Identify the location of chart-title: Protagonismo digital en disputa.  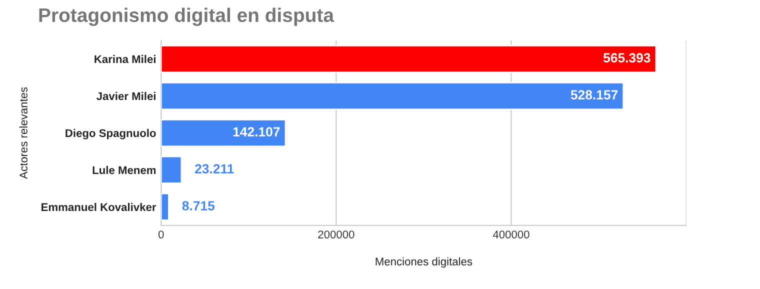
(186, 17).